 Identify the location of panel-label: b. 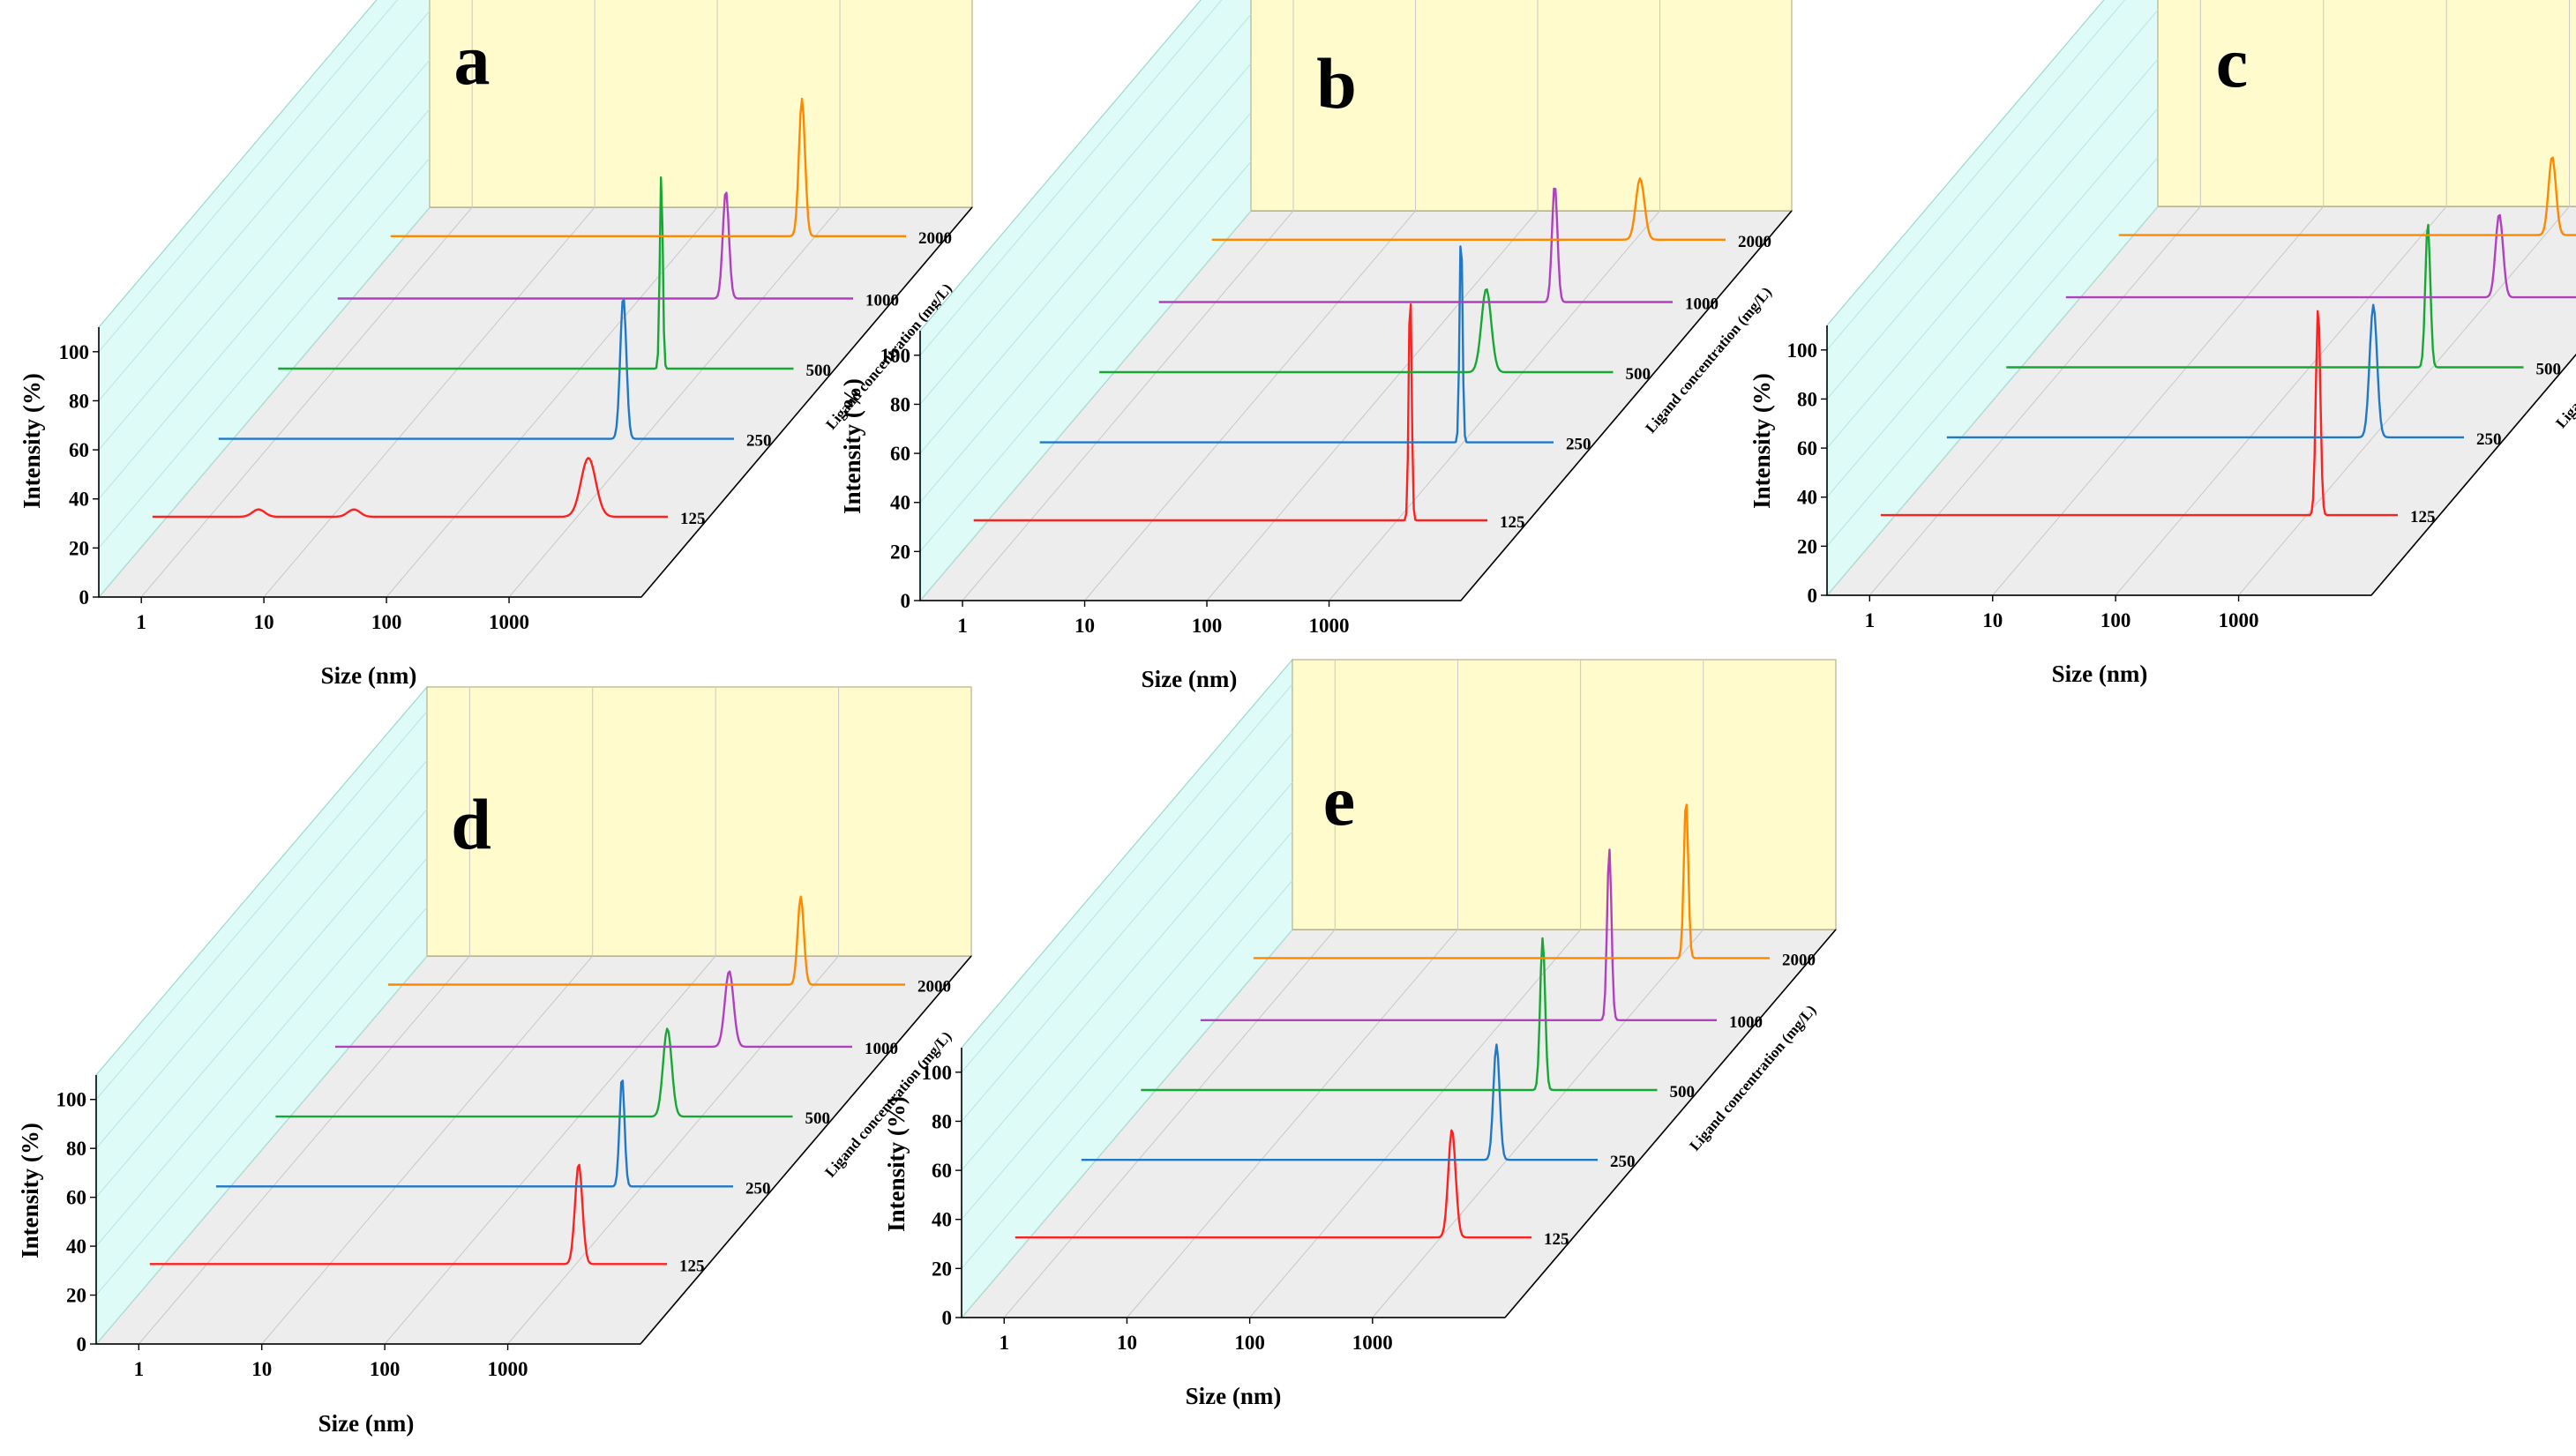
(1337, 83).